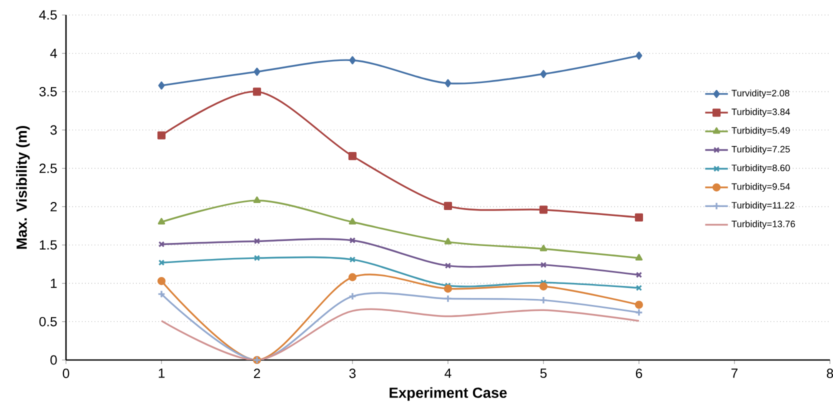 The image size is (833, 414). Describe the element at coordinates (761, 169) in the screenshot. I see `legend-label: Turbidity=8.60` at that location.